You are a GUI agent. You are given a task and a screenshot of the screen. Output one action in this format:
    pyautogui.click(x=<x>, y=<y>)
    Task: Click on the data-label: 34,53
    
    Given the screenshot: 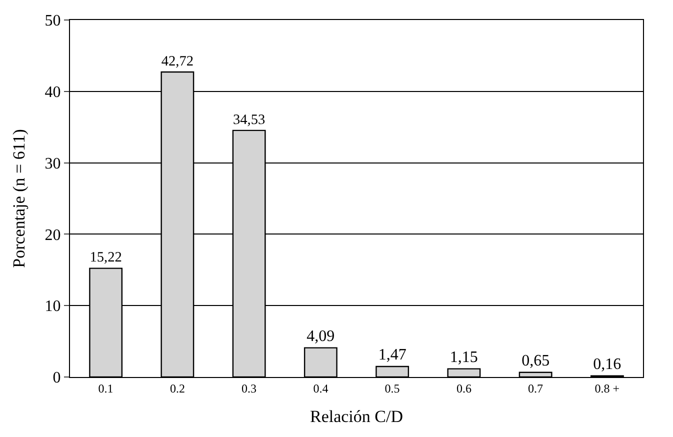 What is the action you would take?
    pyautogui.click(x=249, y=120)
    